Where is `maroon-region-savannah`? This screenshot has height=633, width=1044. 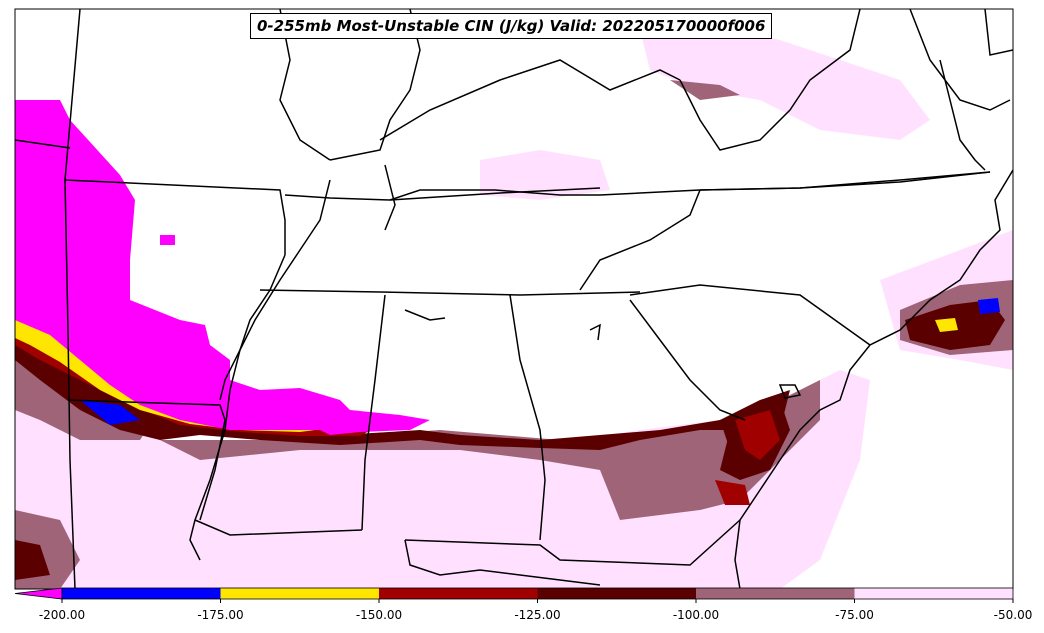 maroon-region-savannah is located at coordinates (757, 435).